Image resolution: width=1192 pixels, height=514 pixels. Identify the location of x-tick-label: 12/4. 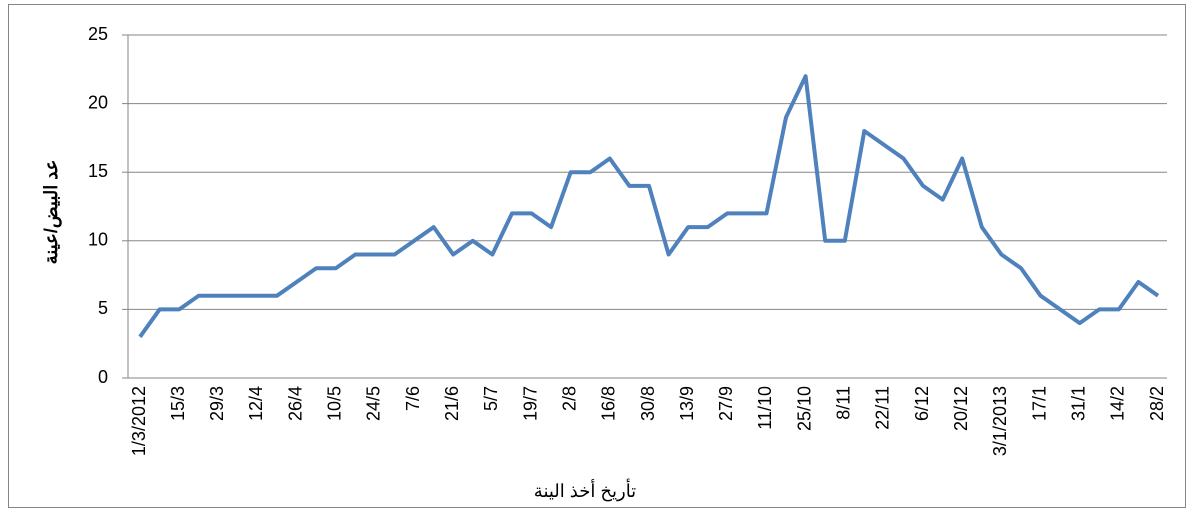
(256, 403).